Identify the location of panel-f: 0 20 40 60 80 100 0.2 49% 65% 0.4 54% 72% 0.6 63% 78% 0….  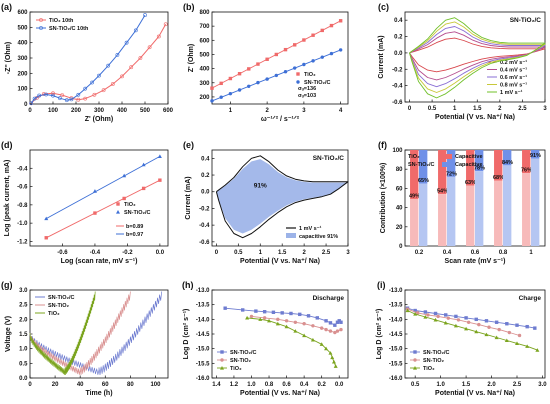
(462, 202).